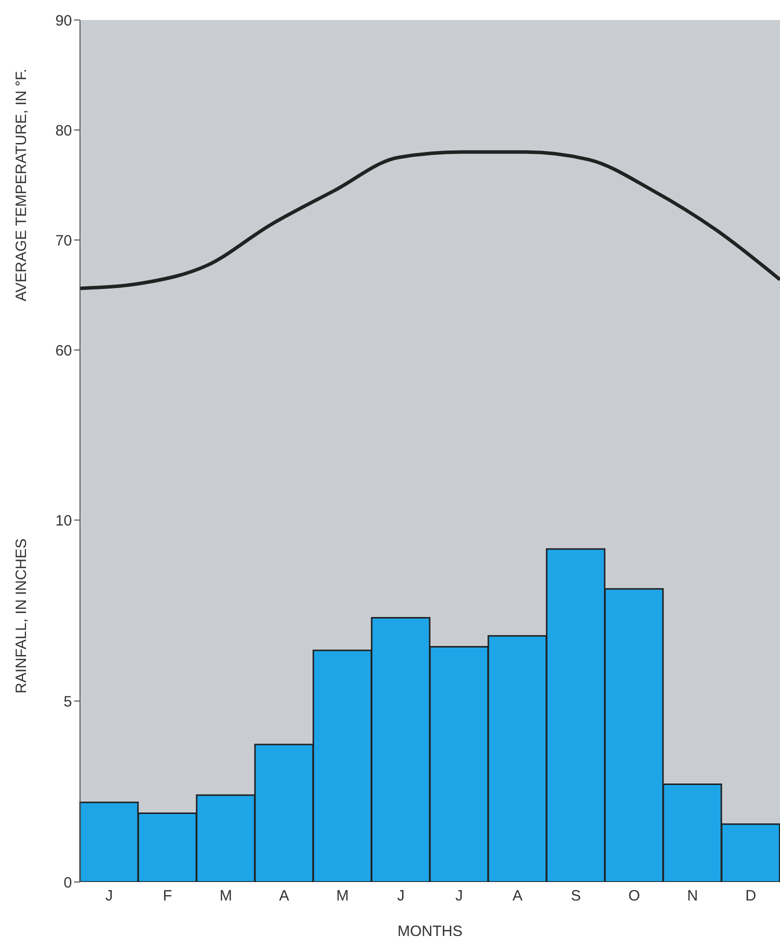 This screenshot has height=944, width=780. Describe the element at coordinates (430, 931) in the screenshot. I see `x-axis-title: MONTHS` at that location.